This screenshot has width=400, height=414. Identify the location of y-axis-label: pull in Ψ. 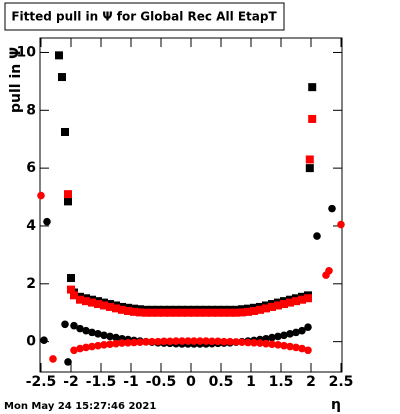
(16, 80).